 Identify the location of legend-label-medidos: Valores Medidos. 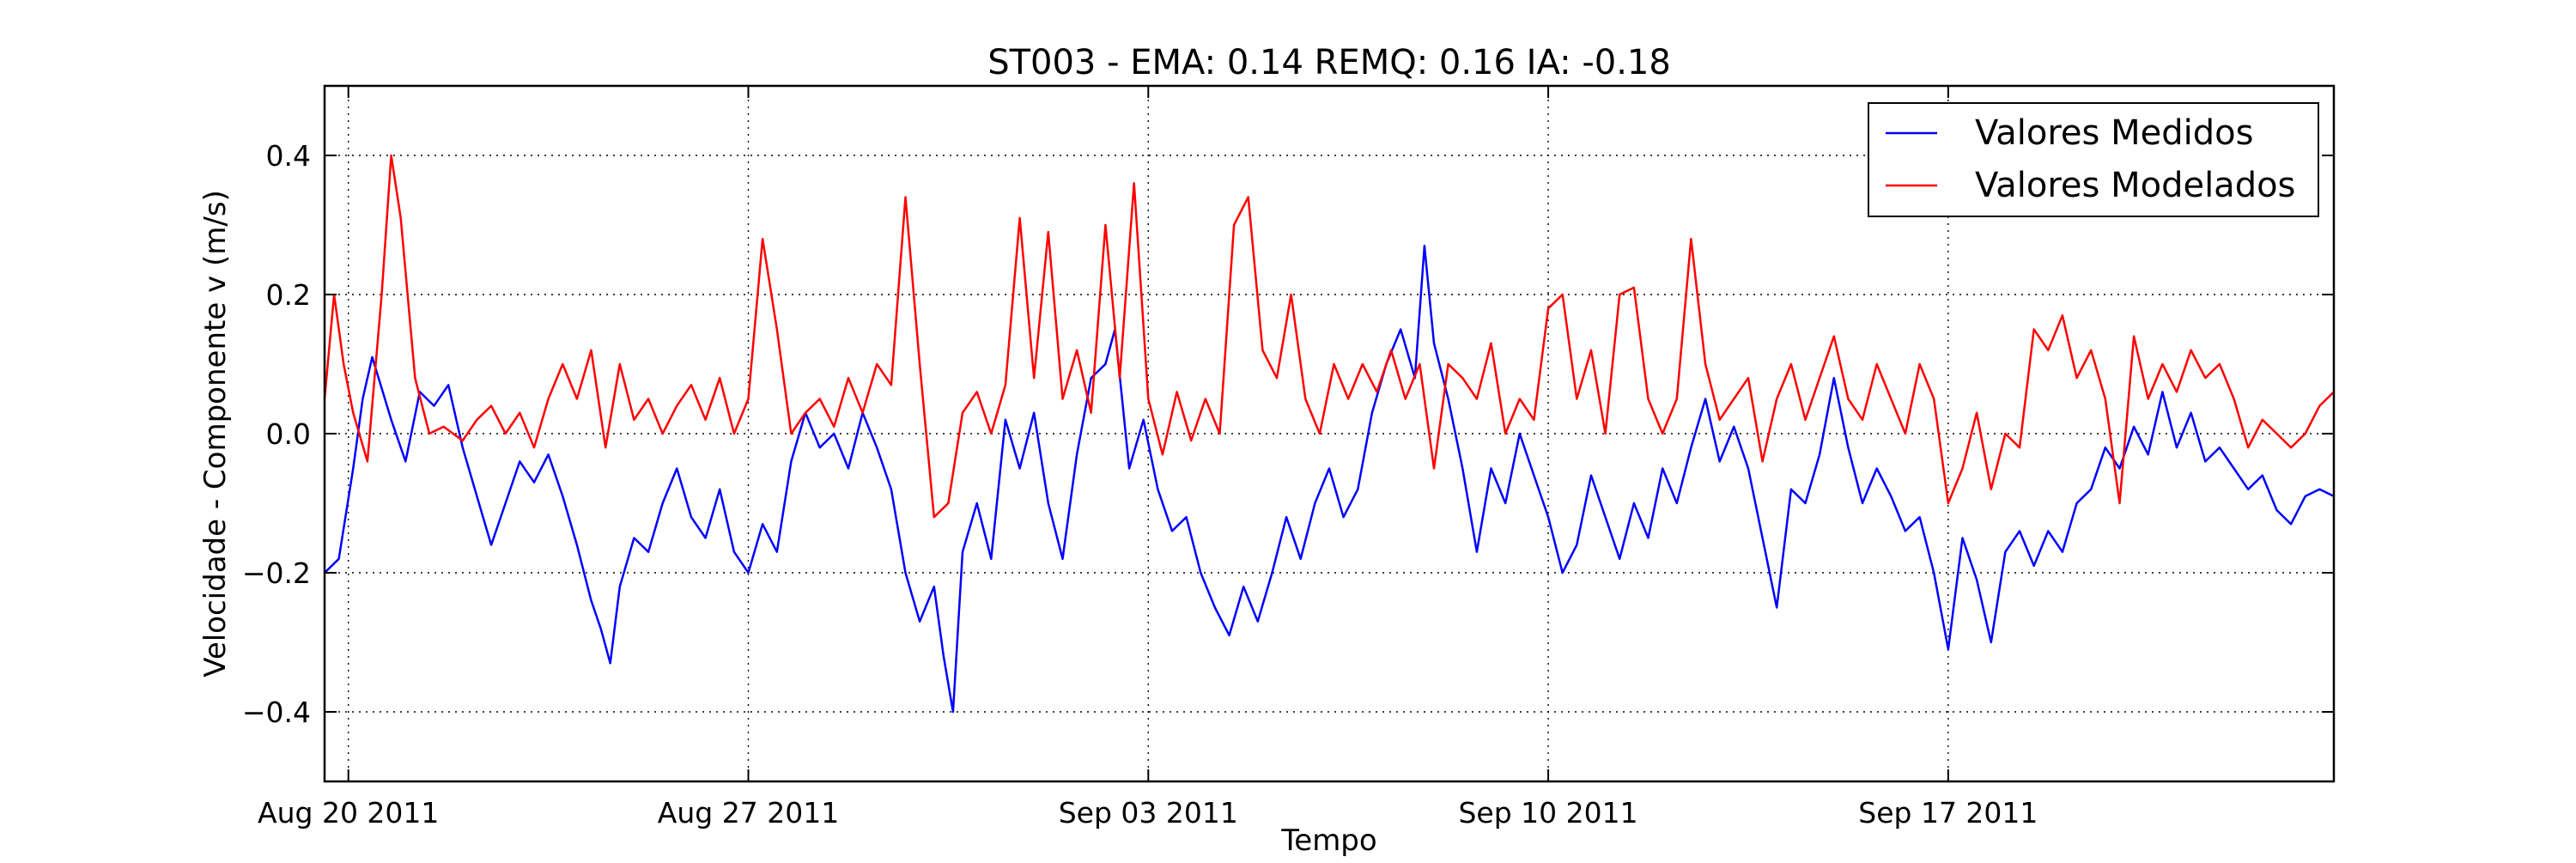
(2114, 133).